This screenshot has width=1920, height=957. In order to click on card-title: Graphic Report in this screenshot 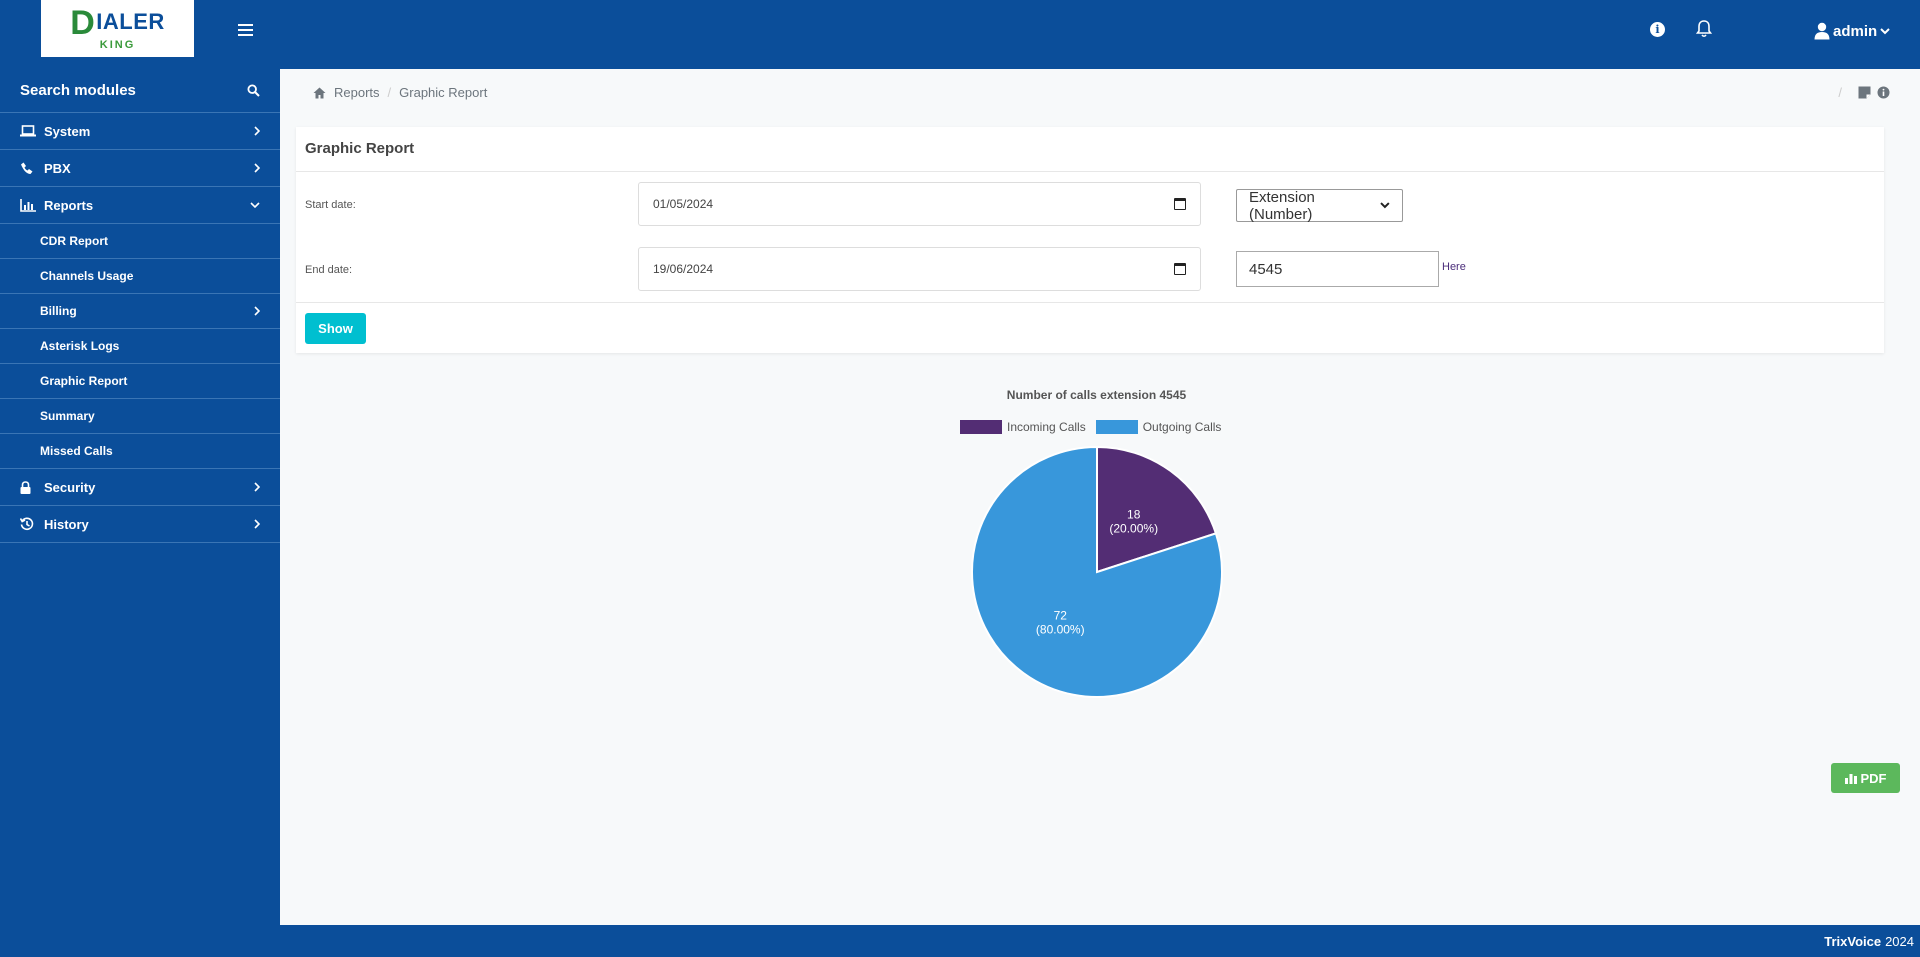, I will do `click(1090, 149)`.